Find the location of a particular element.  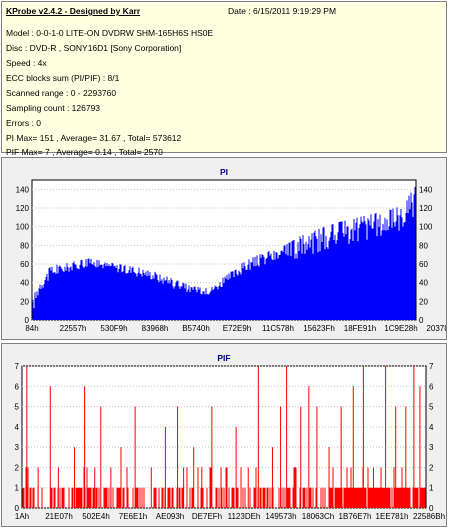

pi-chart-title: PI is located at coordinates (224, 172).